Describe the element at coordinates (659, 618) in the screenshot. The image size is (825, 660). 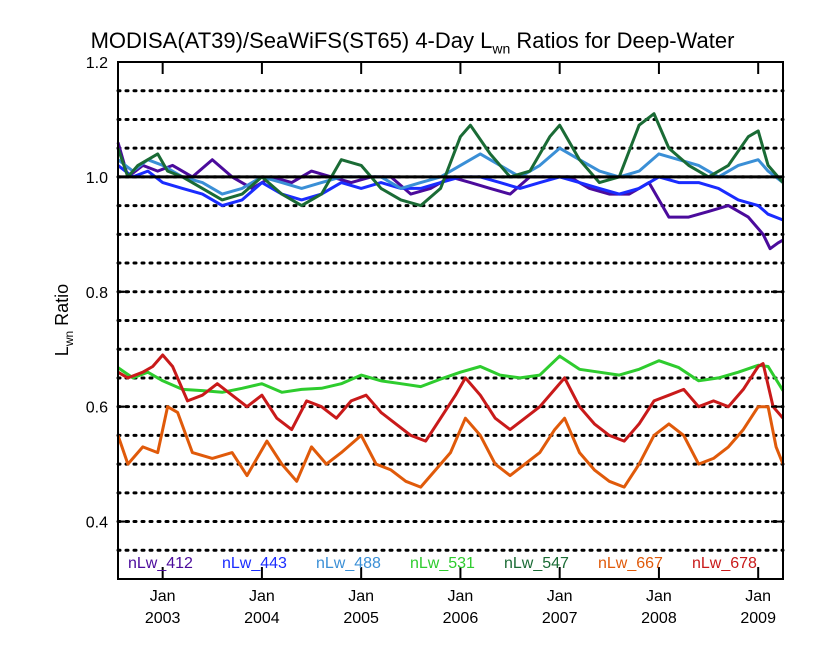
I see `x-tick-label-year: 2008` at that location.